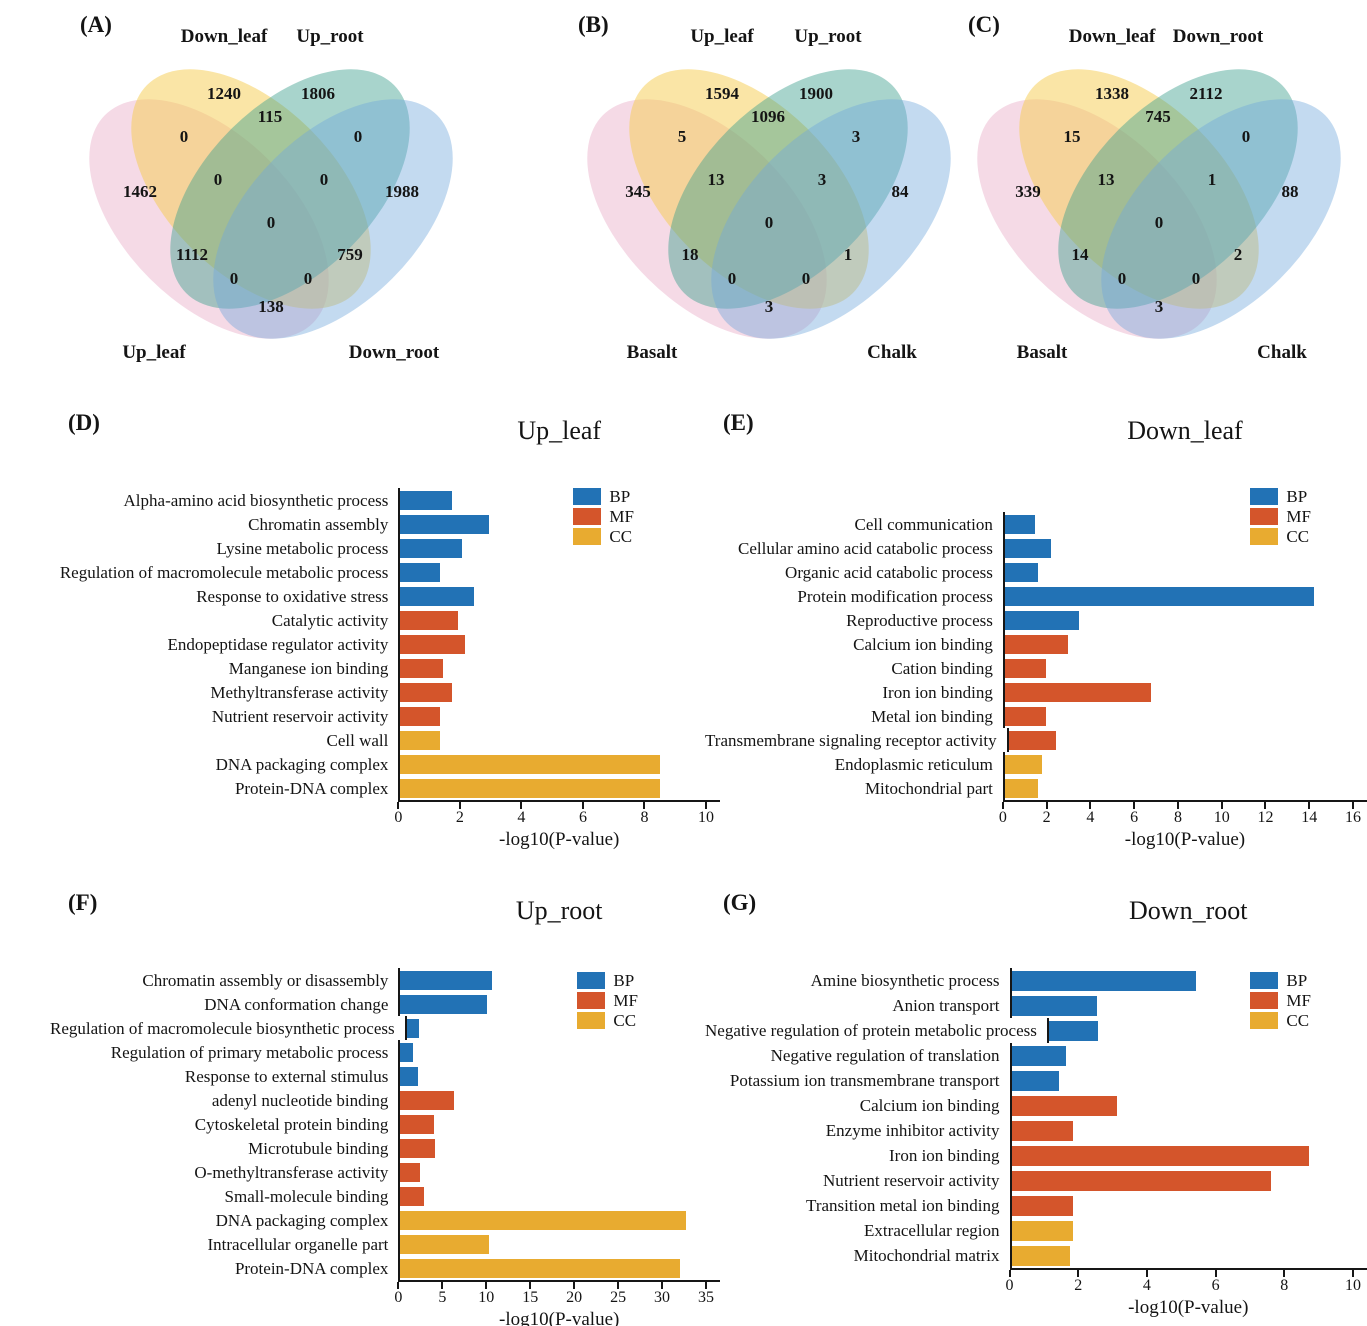 Image resolution: width=1367 pixels, height=1326 pixels. I want to click on venn-count: 1338, so click(1112, 93).